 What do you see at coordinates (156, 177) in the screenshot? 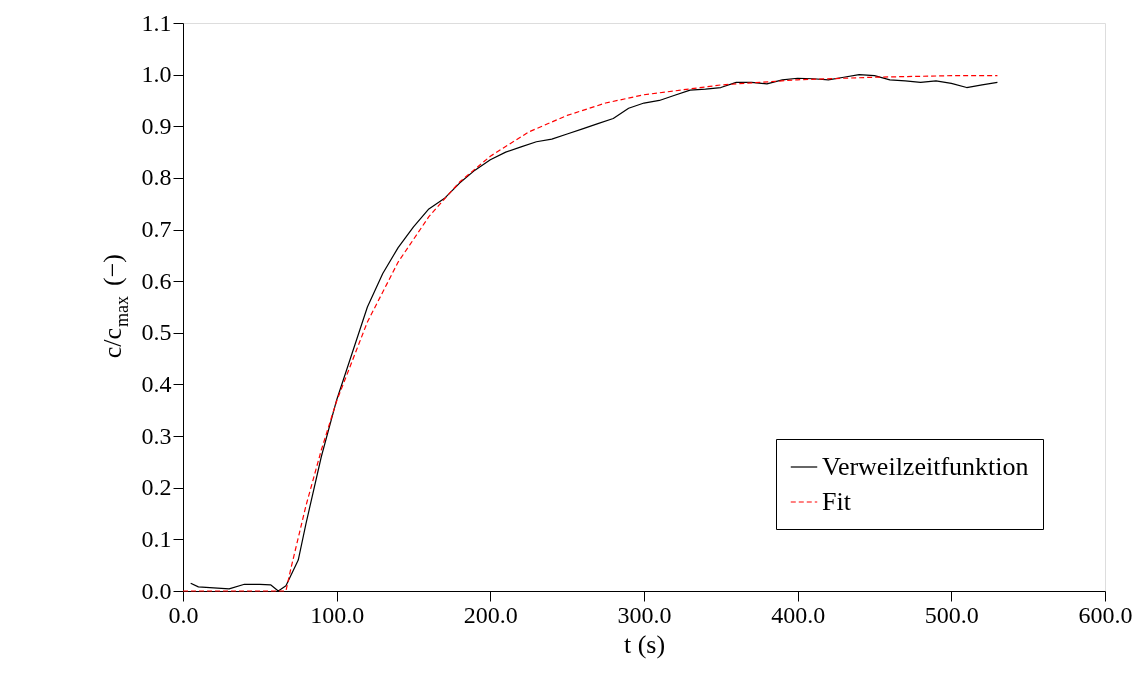
I see `y-tick-label: 0.8` at bounding box center [156, 177].